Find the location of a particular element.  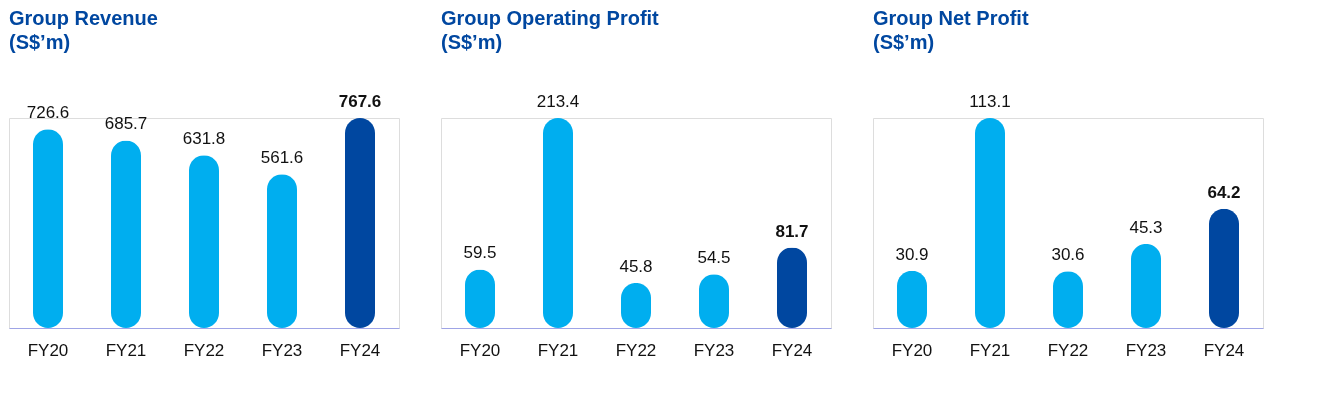

data-label: 64.2 is located at coordinates (1224, 192).